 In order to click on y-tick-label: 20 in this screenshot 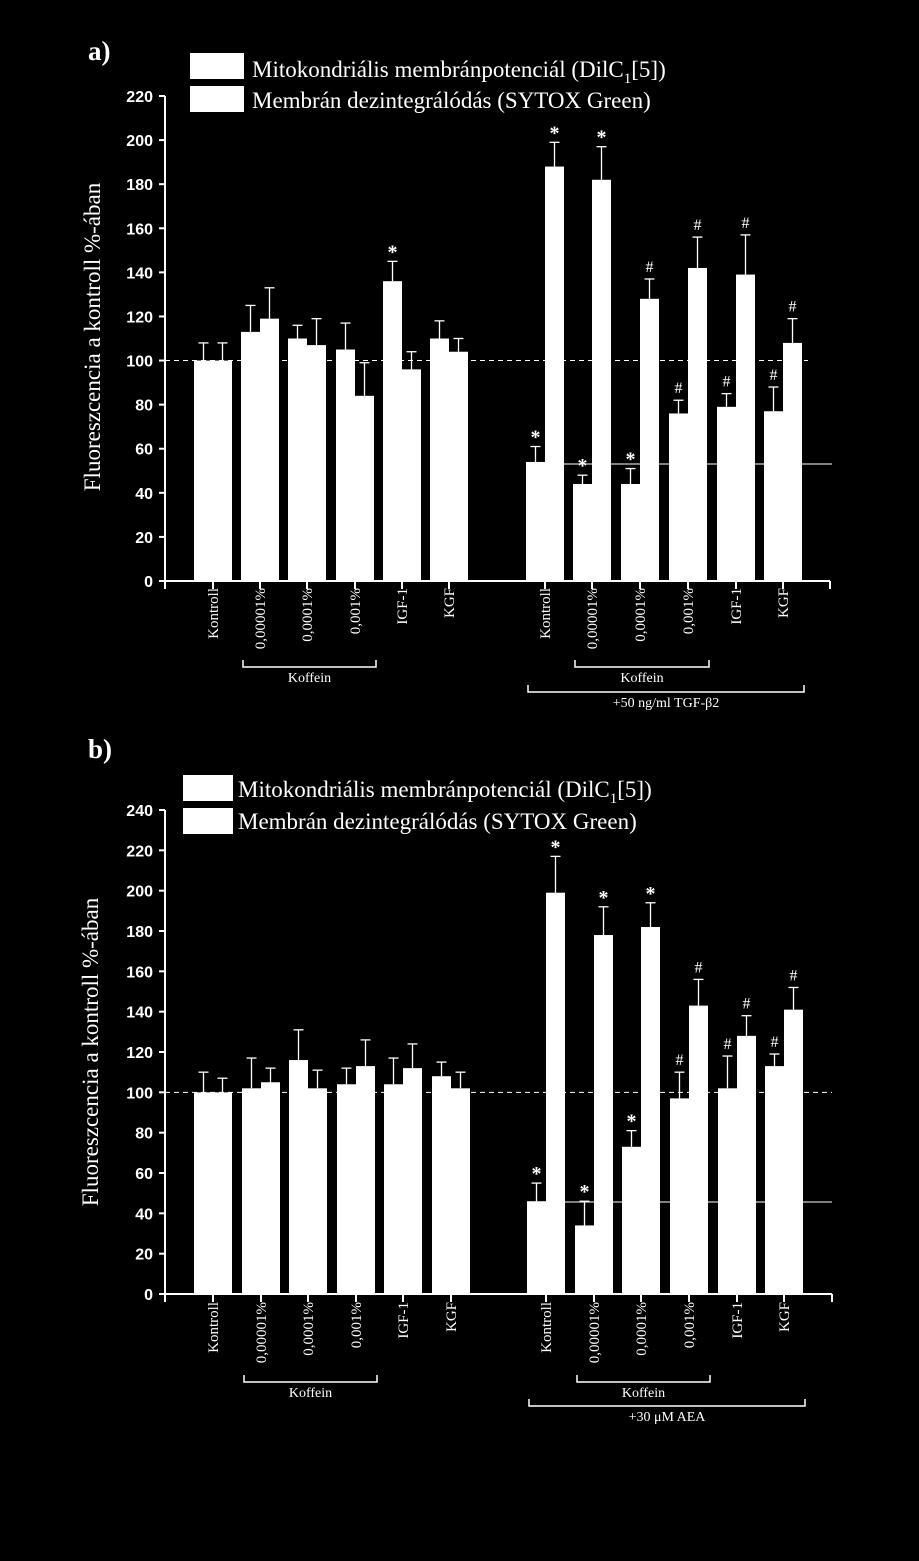, I will do `click(144, 538)`.